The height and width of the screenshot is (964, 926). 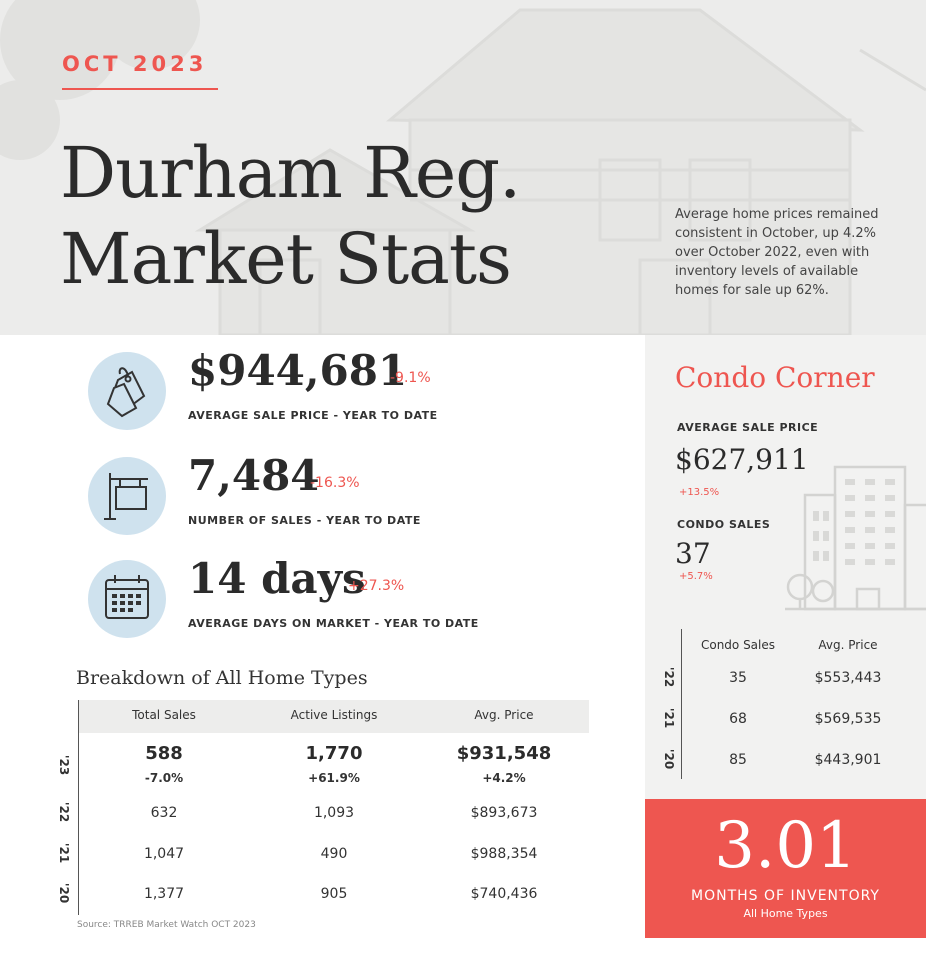 I want to click on table-cell: 490, so click(x=334, y=854).